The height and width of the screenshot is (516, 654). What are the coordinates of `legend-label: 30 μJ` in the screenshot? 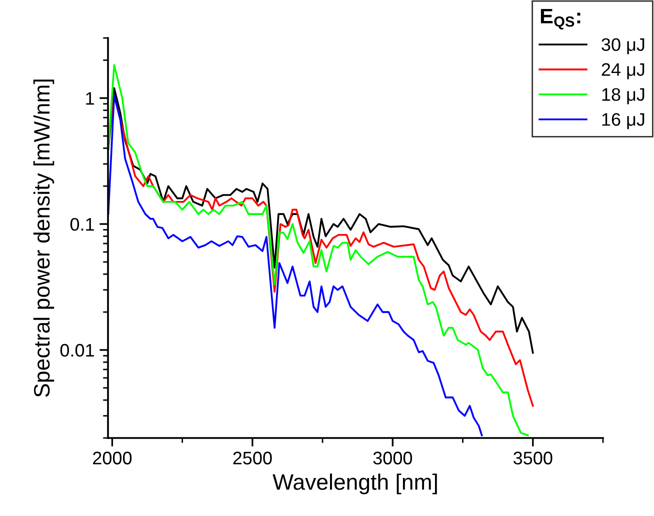 It's located at (623, 46).